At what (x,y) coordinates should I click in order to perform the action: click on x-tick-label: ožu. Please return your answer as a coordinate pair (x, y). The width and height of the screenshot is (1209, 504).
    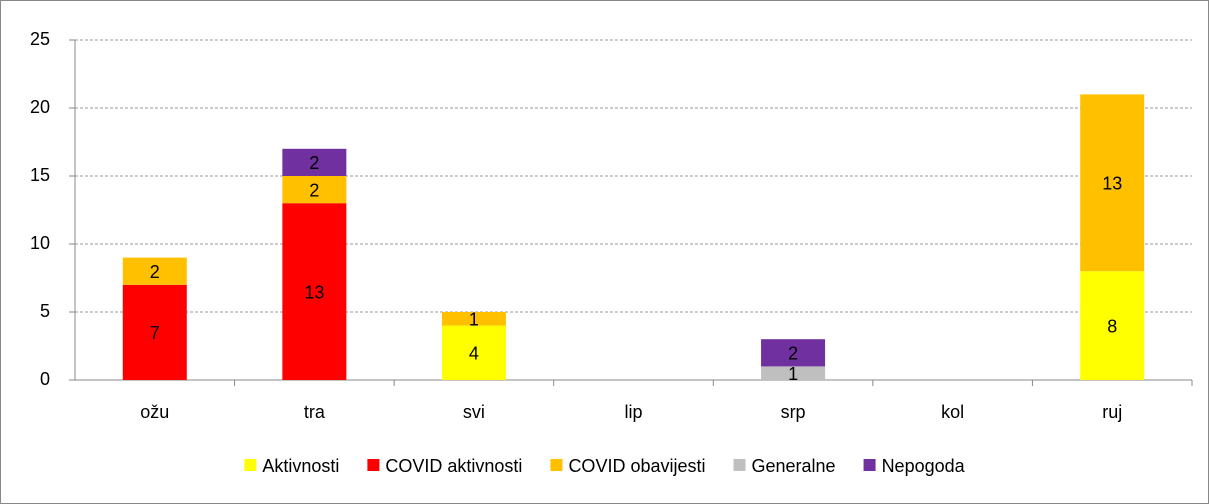
    Looking at the image, I should click on (154, 412).